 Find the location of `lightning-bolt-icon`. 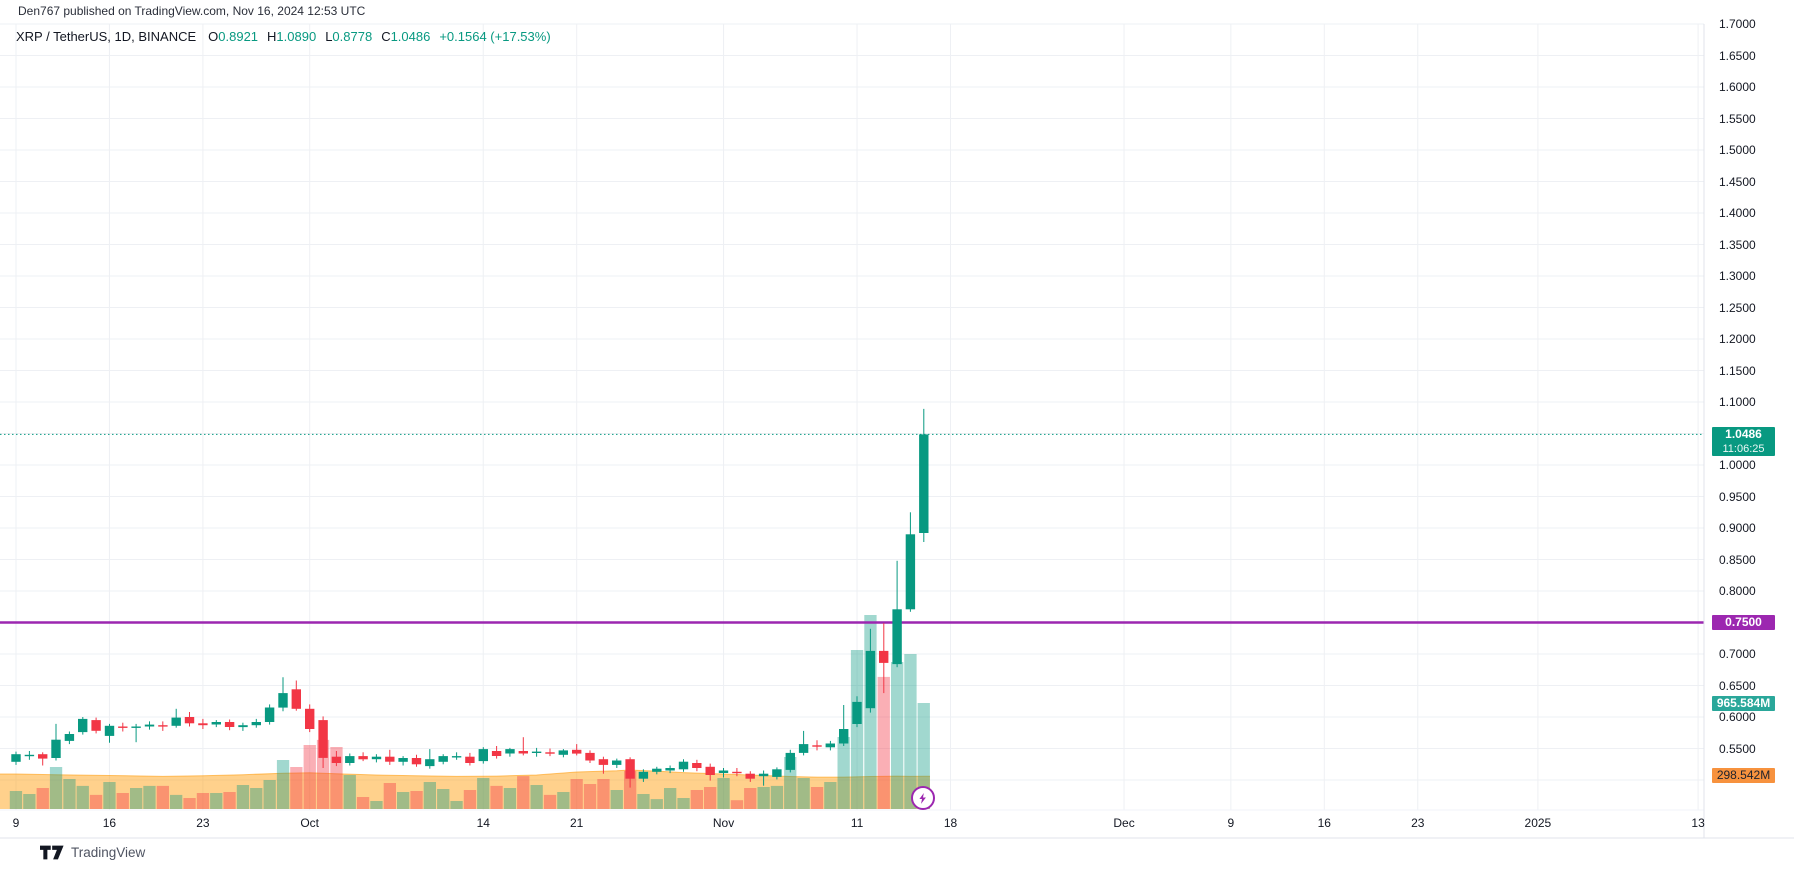

lightning-bolt-icon is located at coordinates (923, 798).